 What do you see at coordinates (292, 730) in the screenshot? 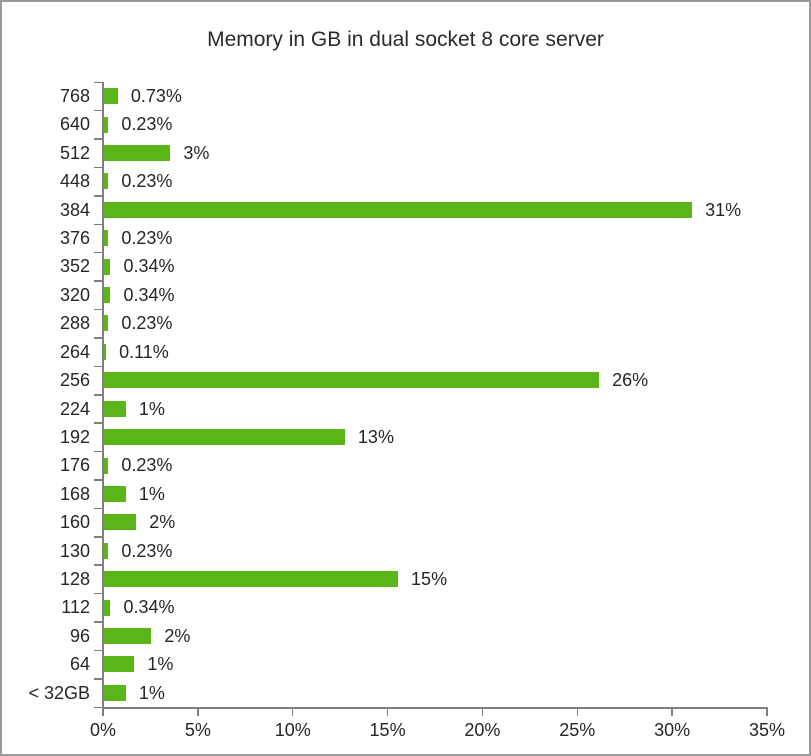
I see `x-tick-label: 10%` at bounding box center [292, 730].